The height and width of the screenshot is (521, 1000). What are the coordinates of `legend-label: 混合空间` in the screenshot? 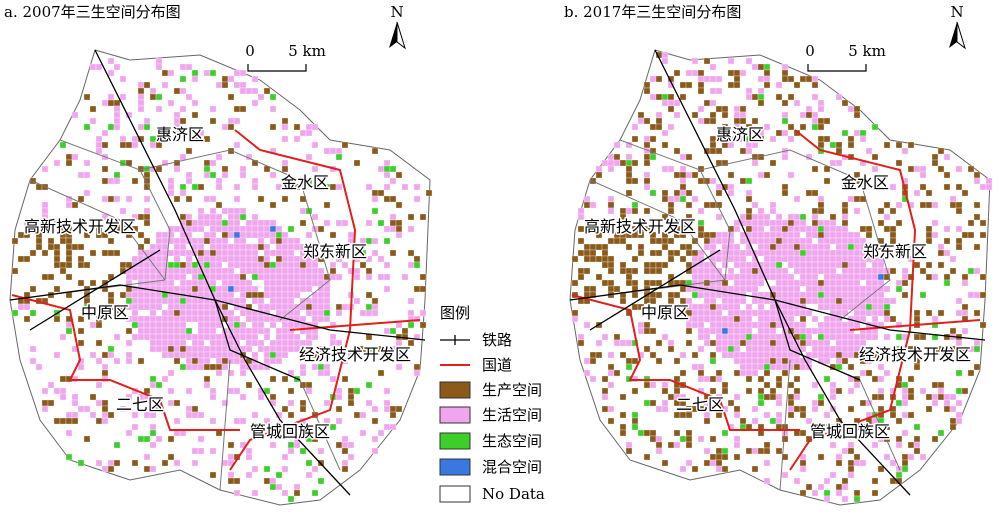 It's located at (512, 467).